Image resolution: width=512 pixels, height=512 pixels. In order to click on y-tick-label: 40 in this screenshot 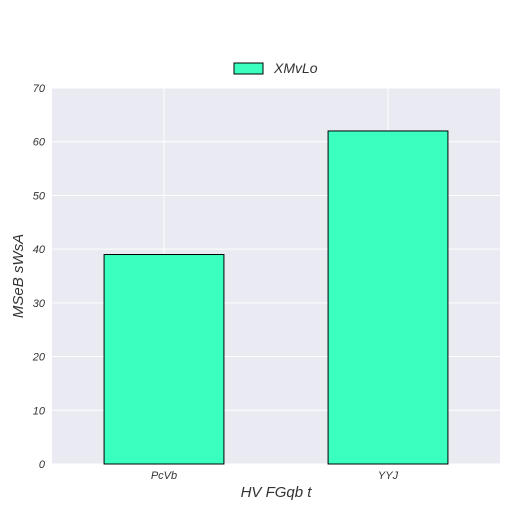, I will do `click(39, 250)`.